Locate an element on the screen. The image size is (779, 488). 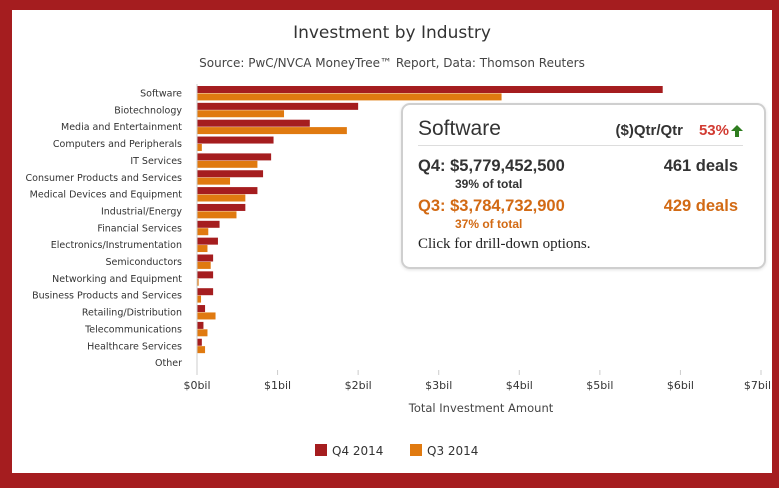
bar-q3-2014-software is located at coordinates (349, 97).